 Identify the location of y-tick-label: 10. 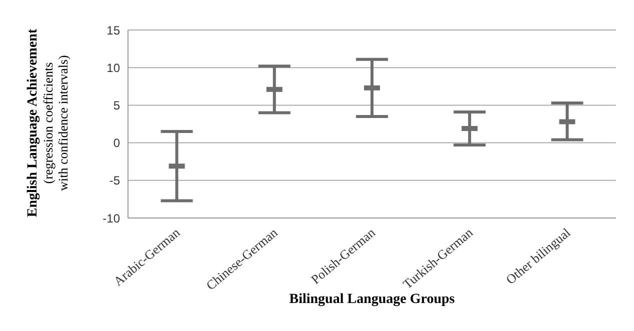
(113, 67).